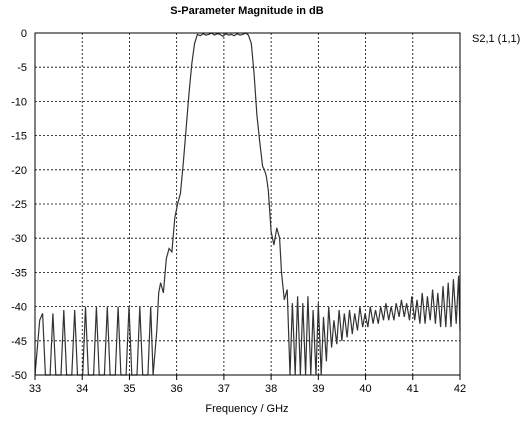 The width and height of the screenshot is (526, 425). I want to click on y-tick-label: -10, so click(19, 102).